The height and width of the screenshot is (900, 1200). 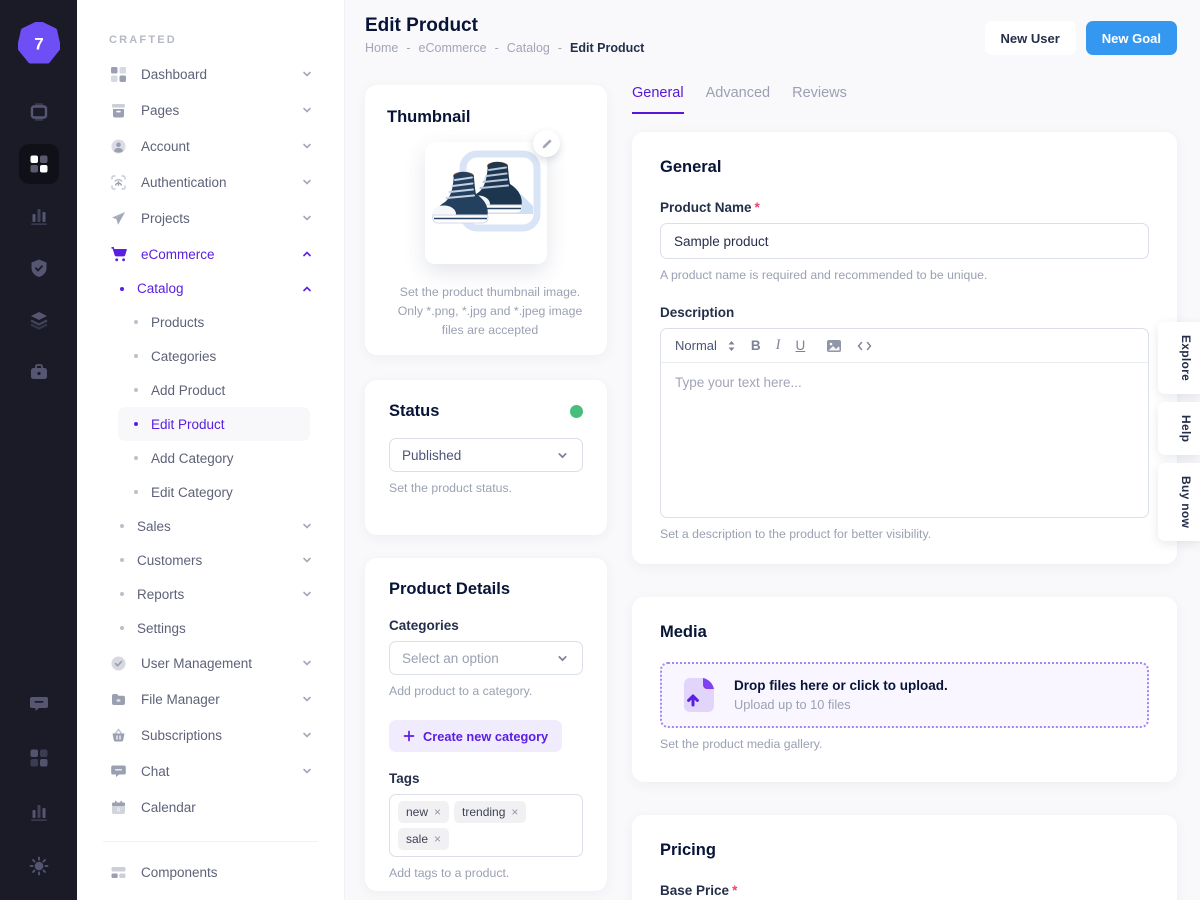 What do you see at coordinates (477, 192) in the screenshot?
I see `sneakers-photo` at bounding box center [477, 192].